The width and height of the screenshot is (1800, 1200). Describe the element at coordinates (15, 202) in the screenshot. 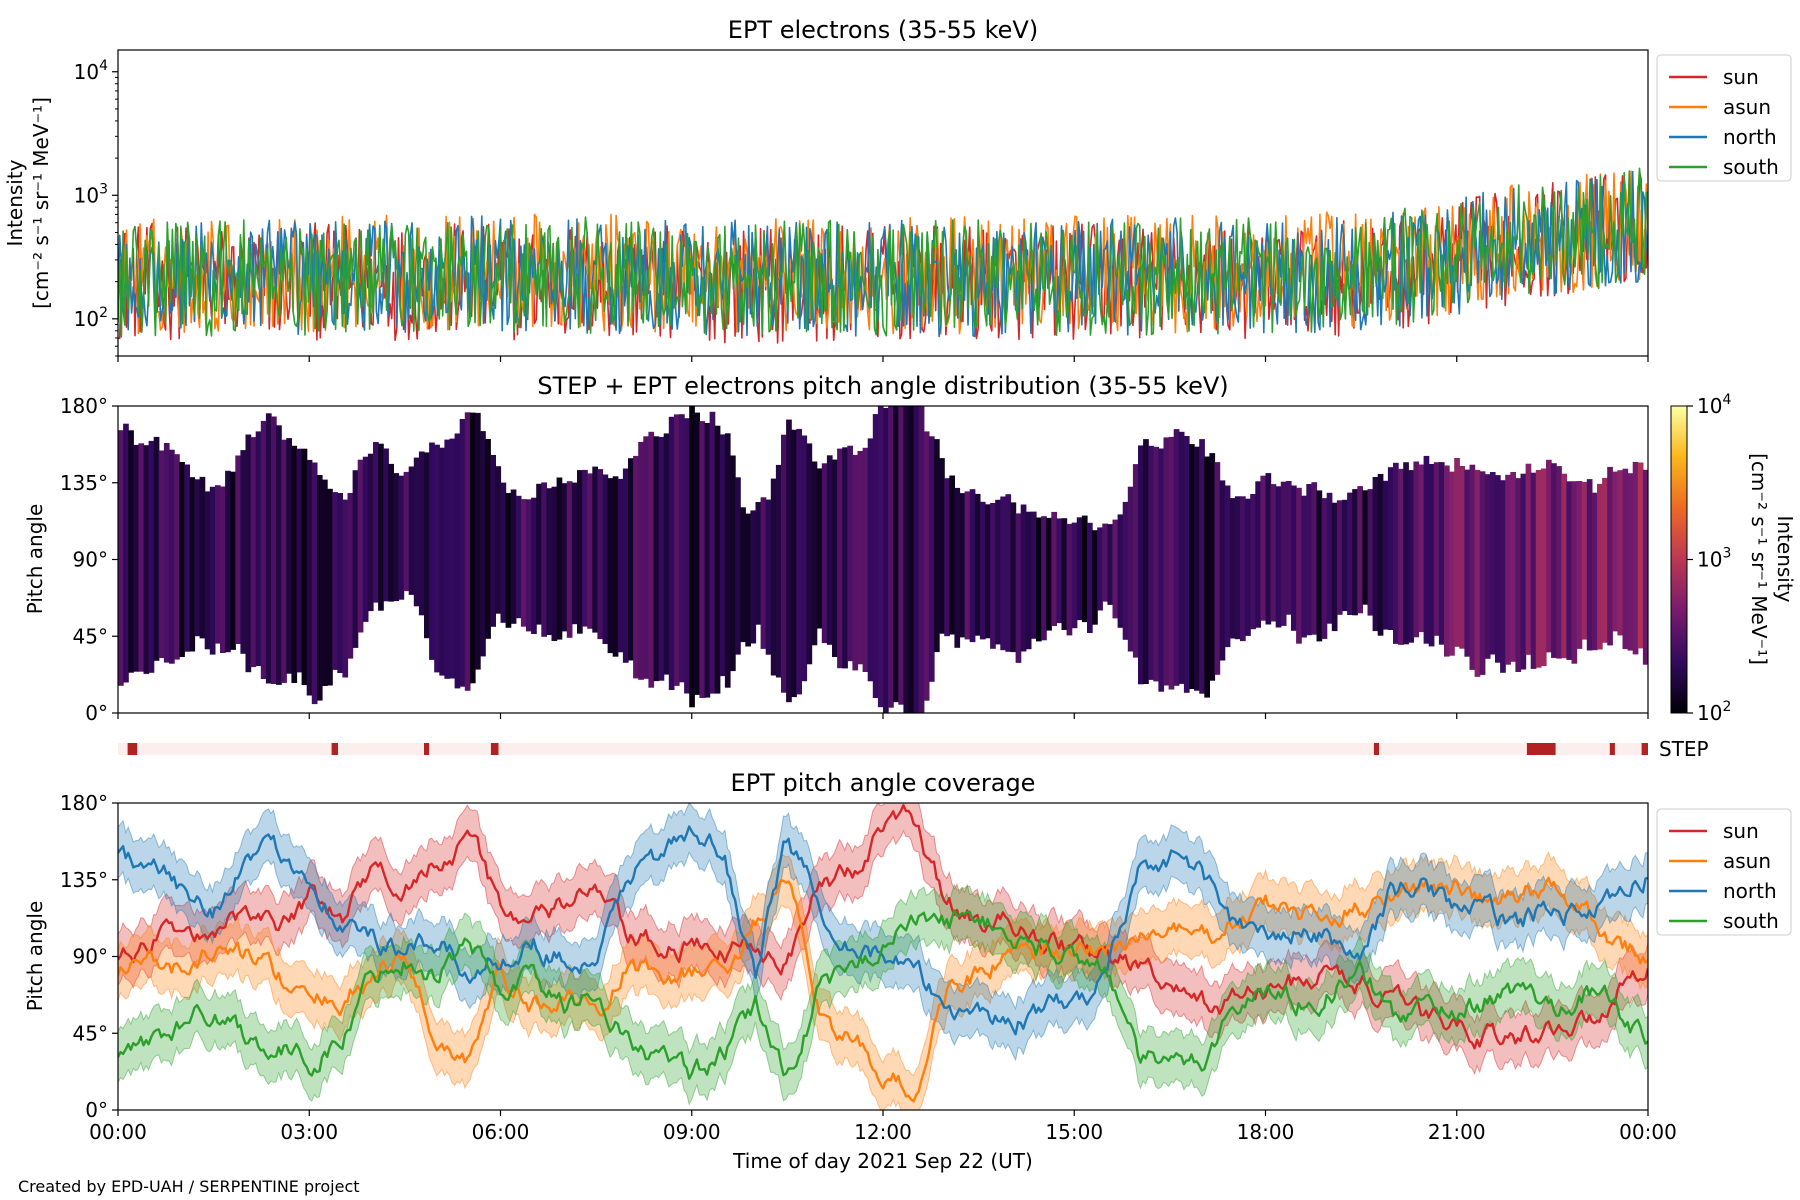

I see `intensity-ylabel-line1: Intensity` at that location.